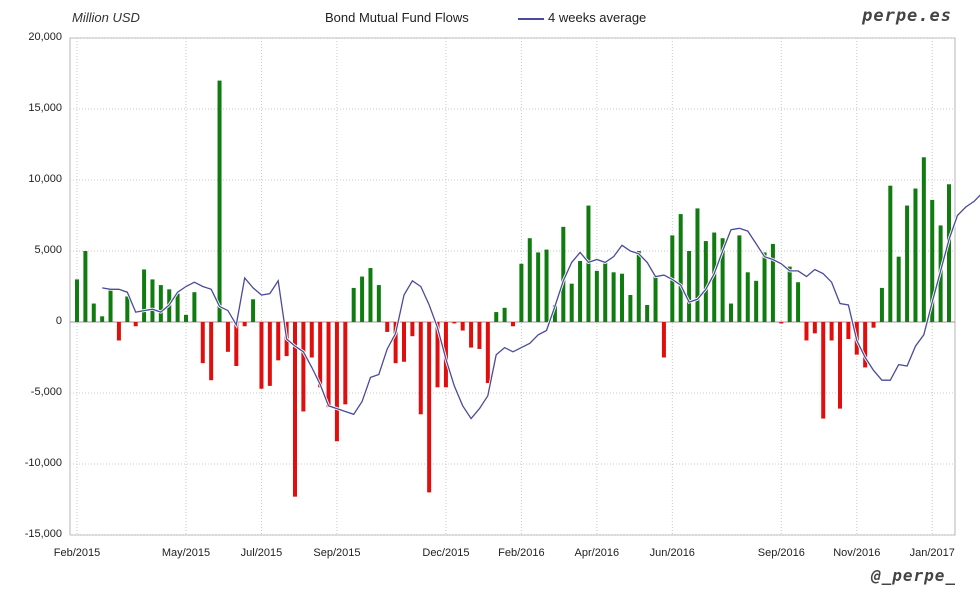 Image resolution: width=980 pixels, height=600 pixels. I want to click on y-axis-unit-label: Million USD, so click(106, 17).